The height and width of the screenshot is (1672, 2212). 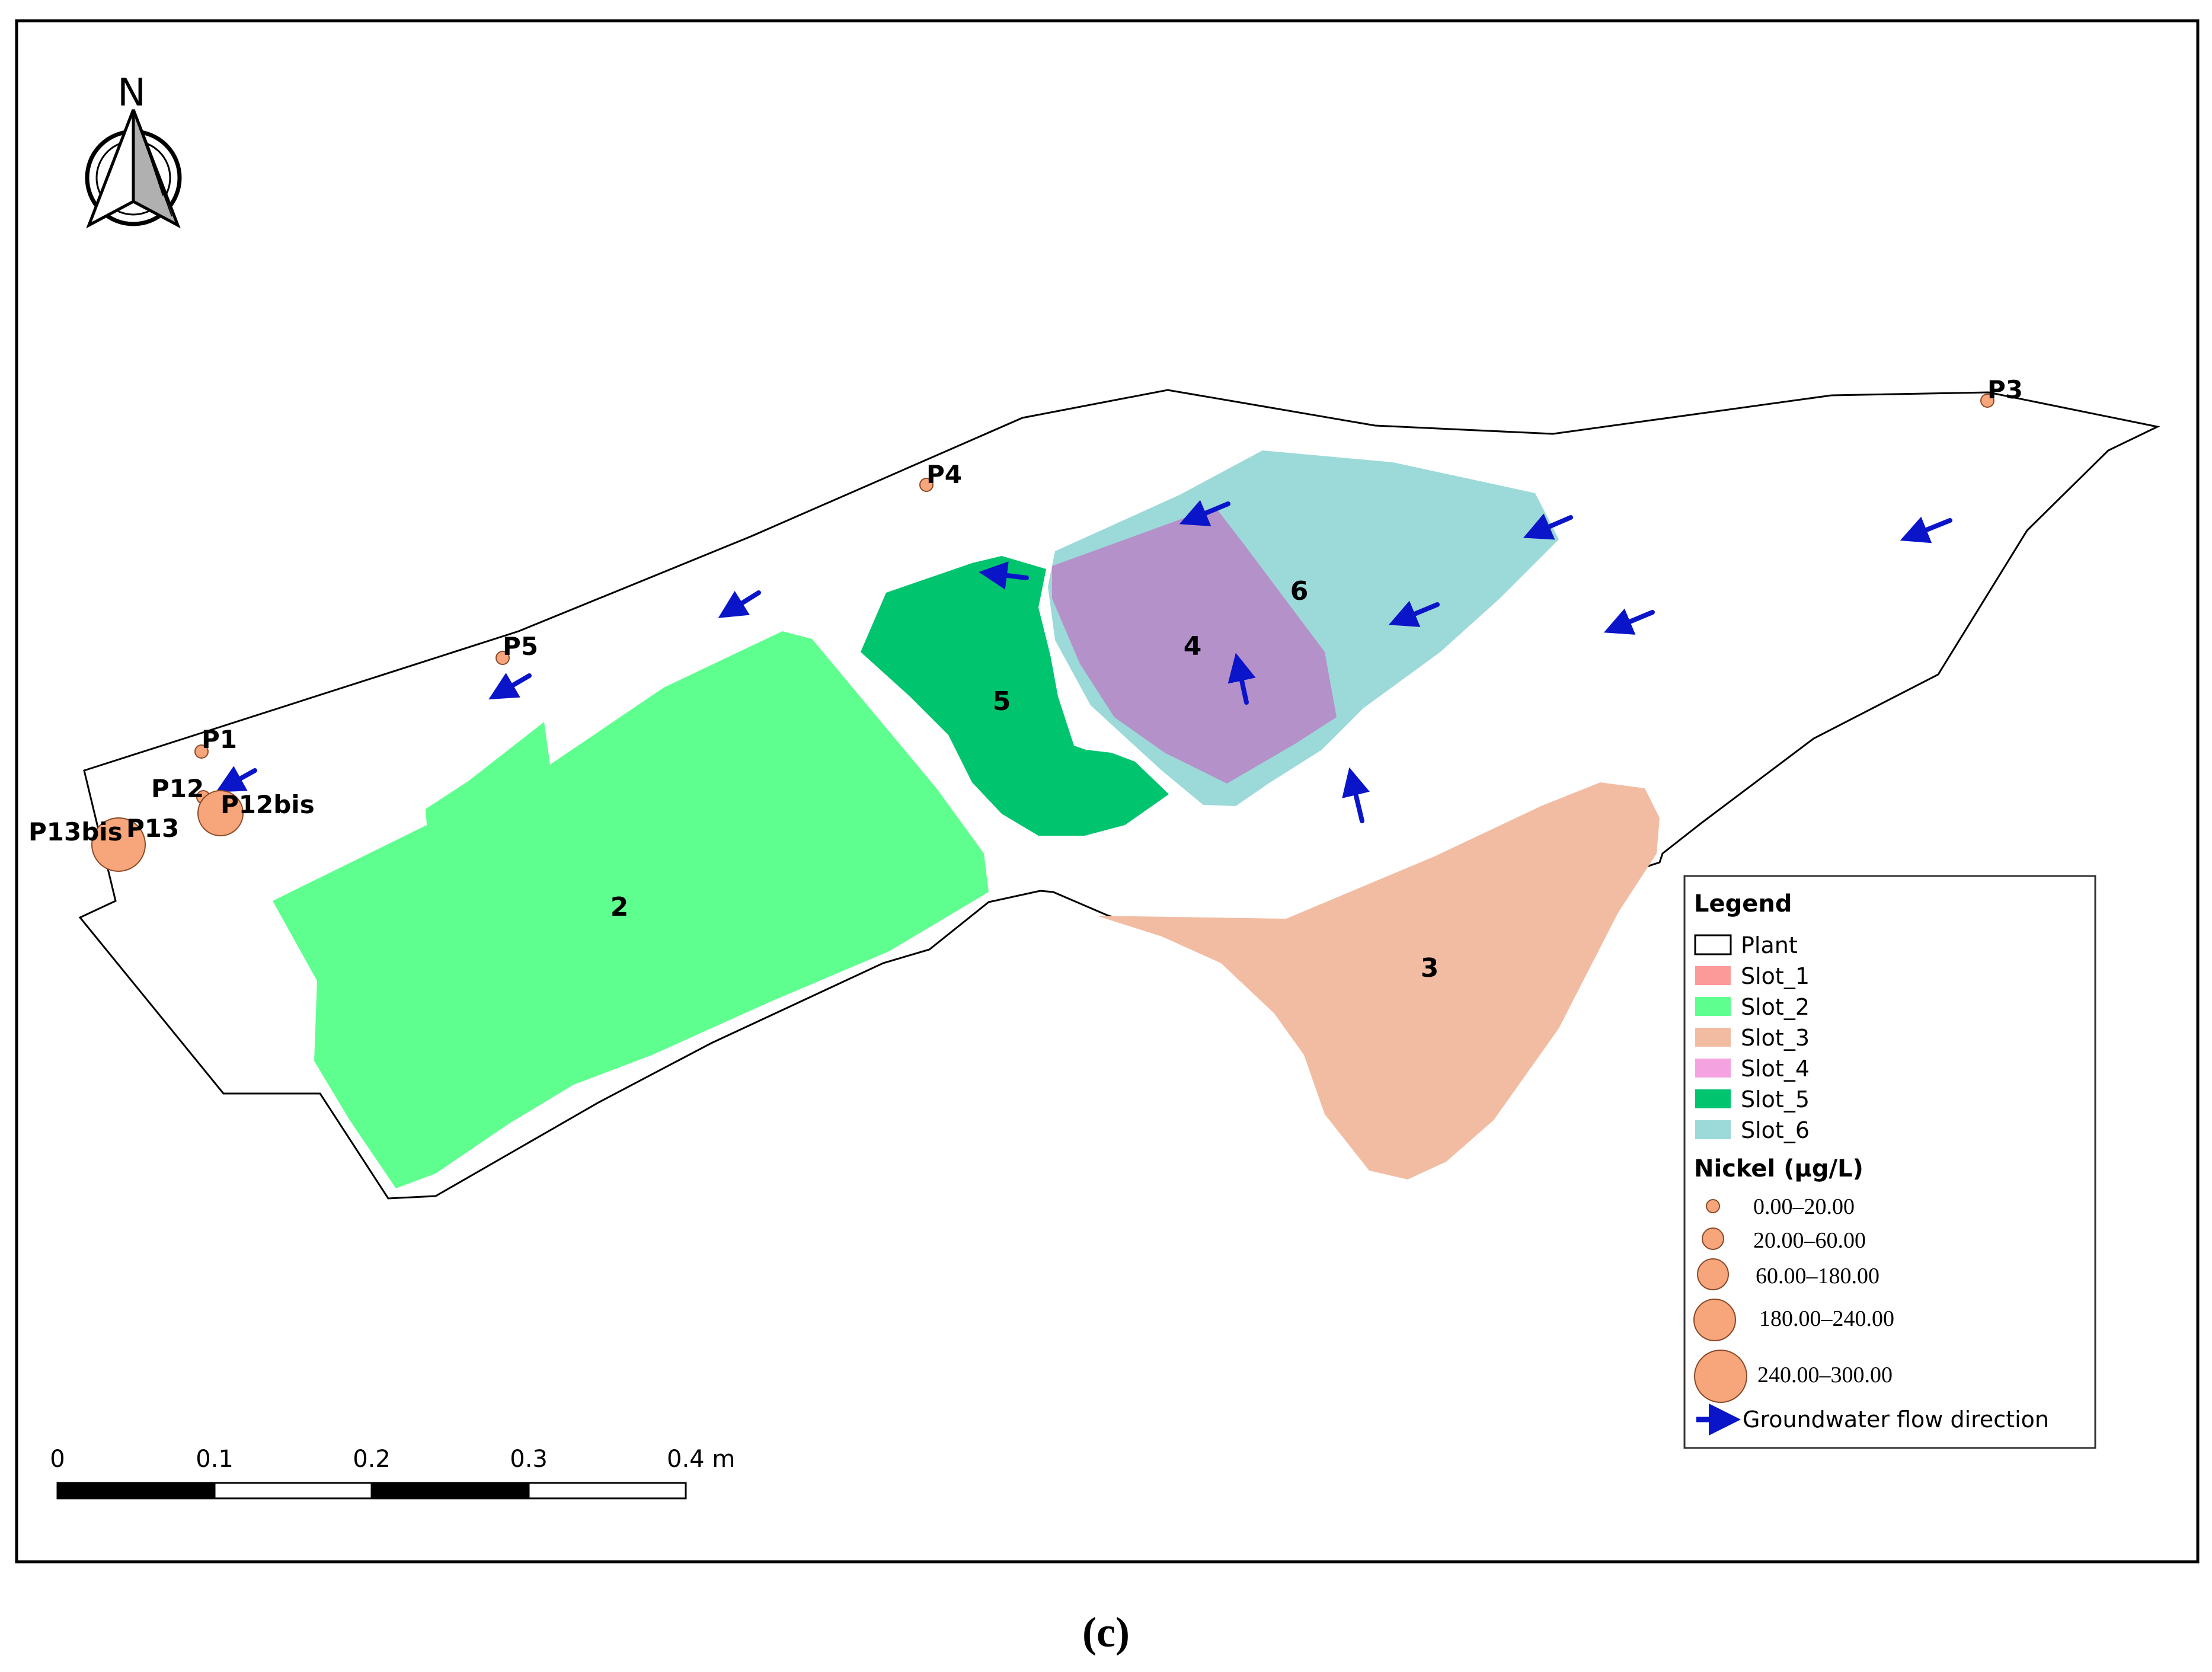 I want to click on well-label-p12: P12, so click(x=177, y=788).